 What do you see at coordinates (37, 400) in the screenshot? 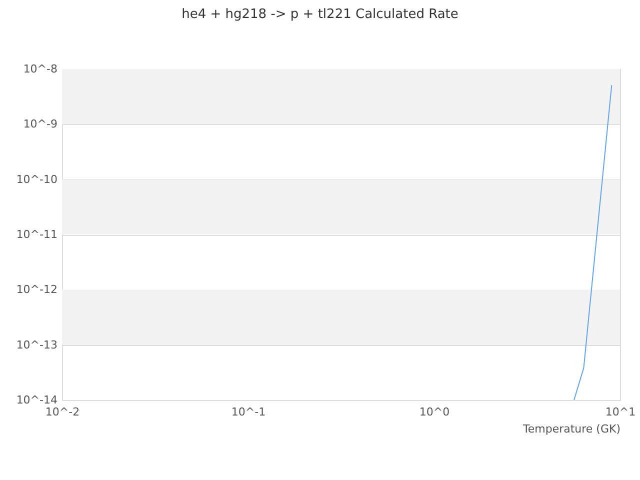
I see `y-tick-label: 10^-14` at bounding box center [37, 400].